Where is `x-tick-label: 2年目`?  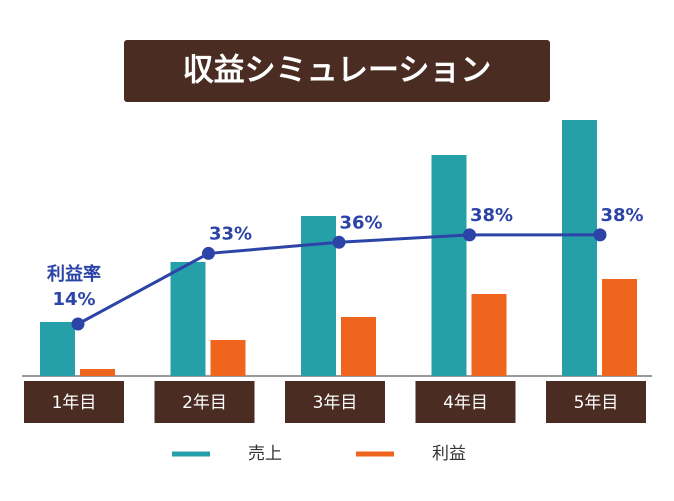
x-tick-label: 2年目 is located at coordinates (204, 403).